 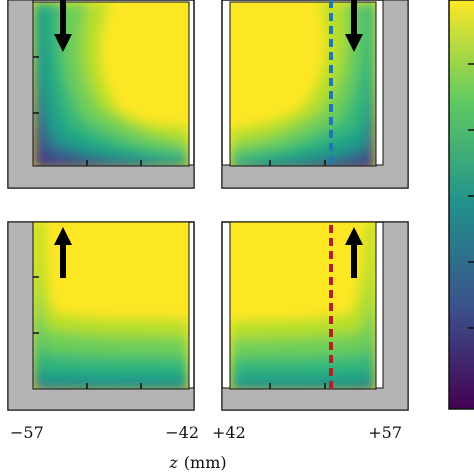 I want to click on colorbar-gradient, so click(x=461, y=205).